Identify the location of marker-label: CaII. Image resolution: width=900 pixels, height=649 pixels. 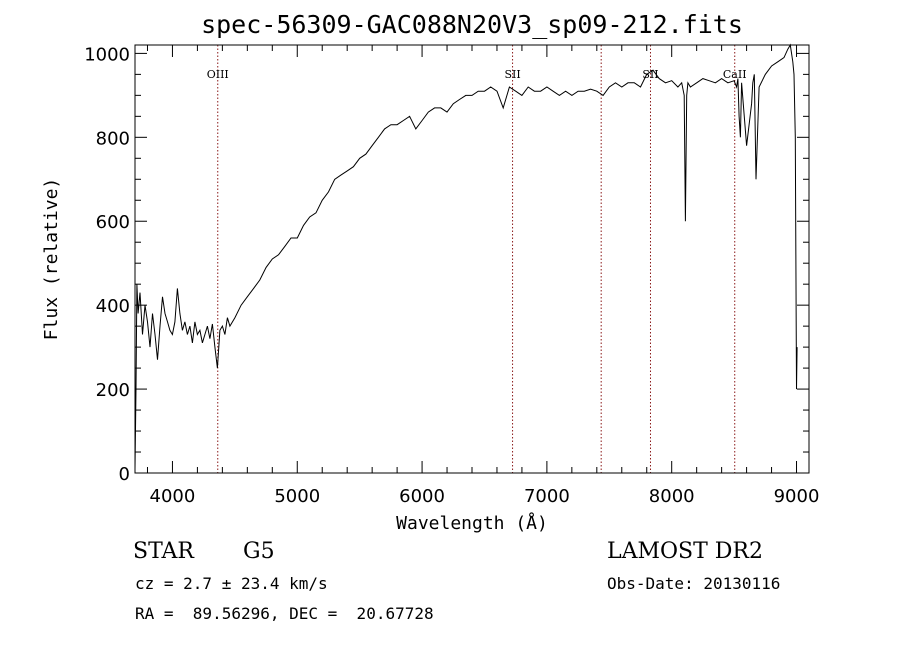
(735, 74).